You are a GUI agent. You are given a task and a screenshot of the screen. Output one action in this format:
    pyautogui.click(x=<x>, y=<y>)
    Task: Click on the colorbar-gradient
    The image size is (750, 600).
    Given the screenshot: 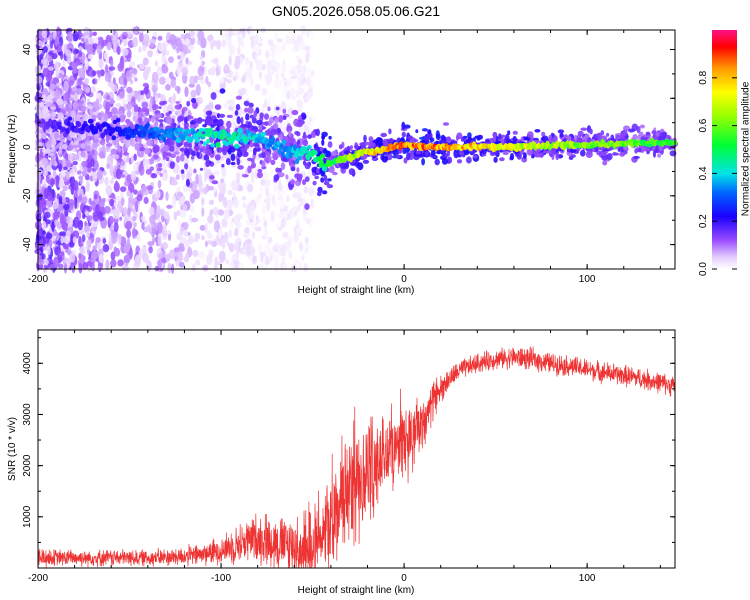 What is the action you would take?
    pyautogui.click(x=724, y=149)
    